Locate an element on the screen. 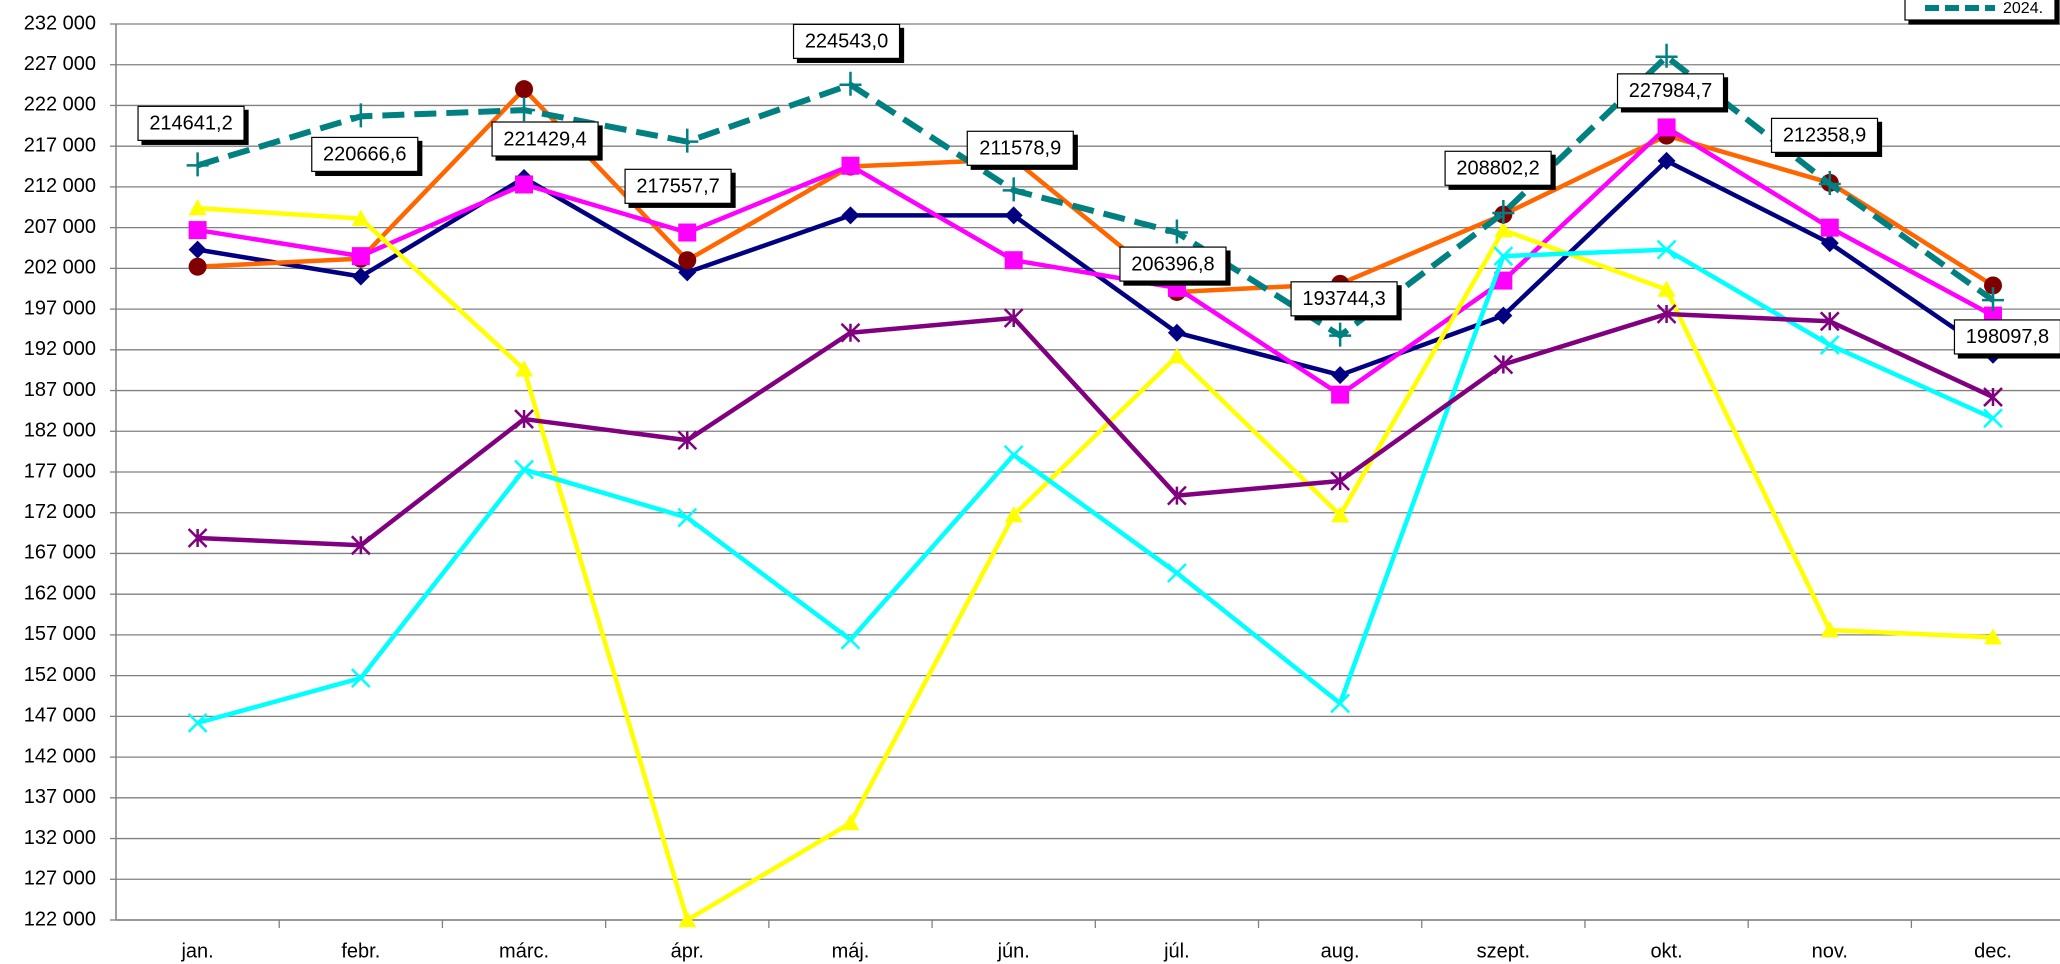  legend-box is located at coordinates (1980, 10).